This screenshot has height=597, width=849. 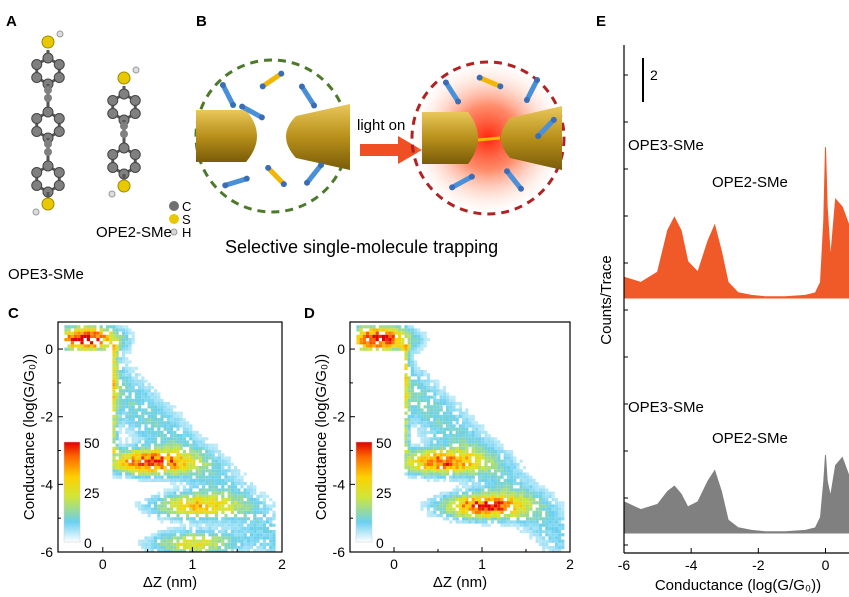 I want to click on molecule, so click(x=272, y=80).